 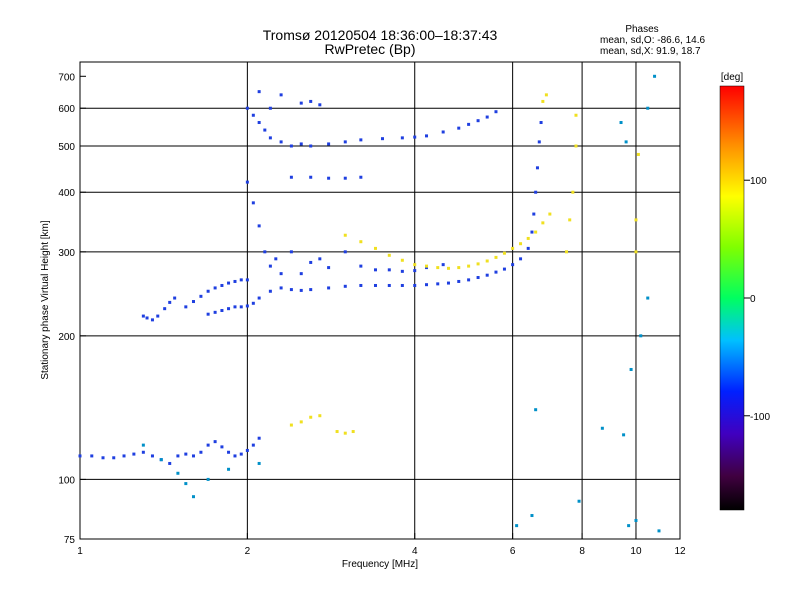 I want to click on x-tick-label: 10, so click(x=636, y=551).